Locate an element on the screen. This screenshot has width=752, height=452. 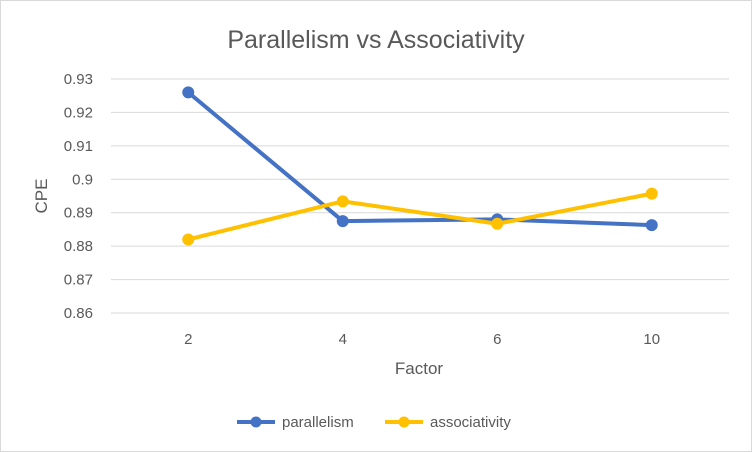
y-tick-label: 0.93 is located at coordinates (78, 79).